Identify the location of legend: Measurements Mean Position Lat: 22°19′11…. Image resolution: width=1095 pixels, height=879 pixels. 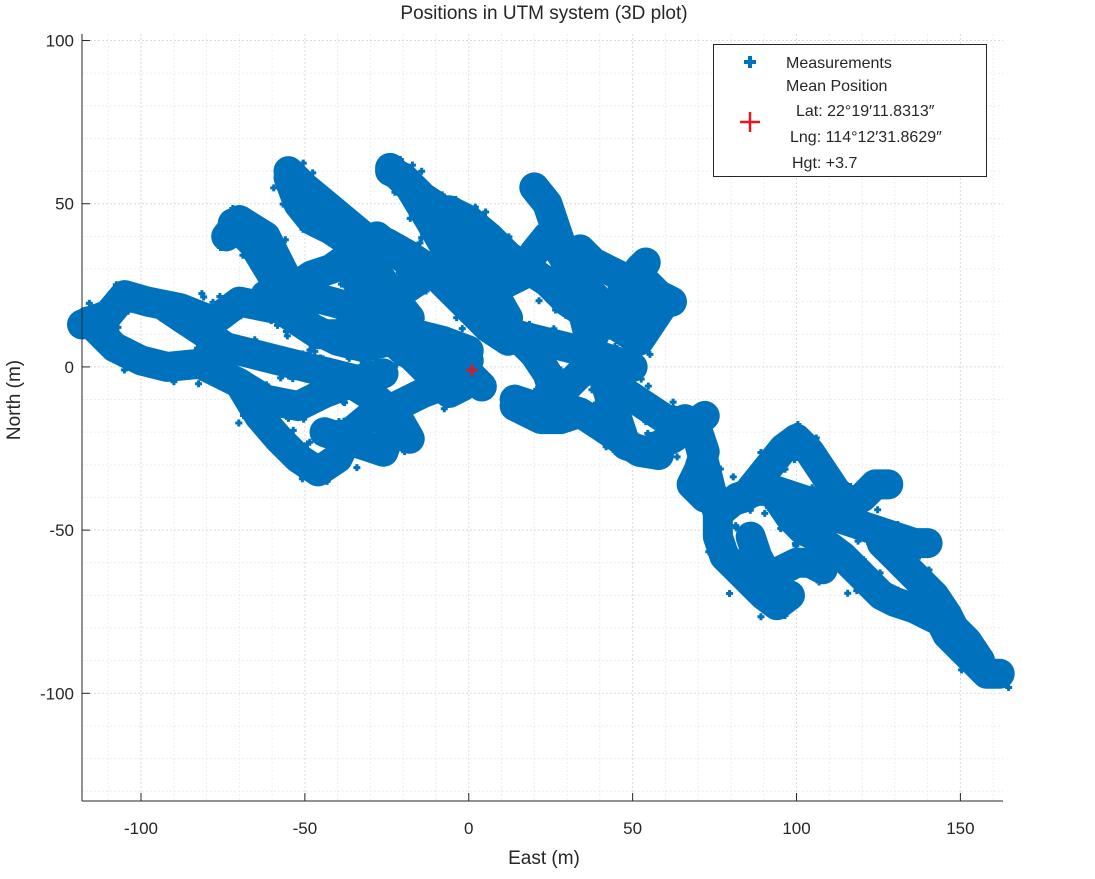
(850, 110).